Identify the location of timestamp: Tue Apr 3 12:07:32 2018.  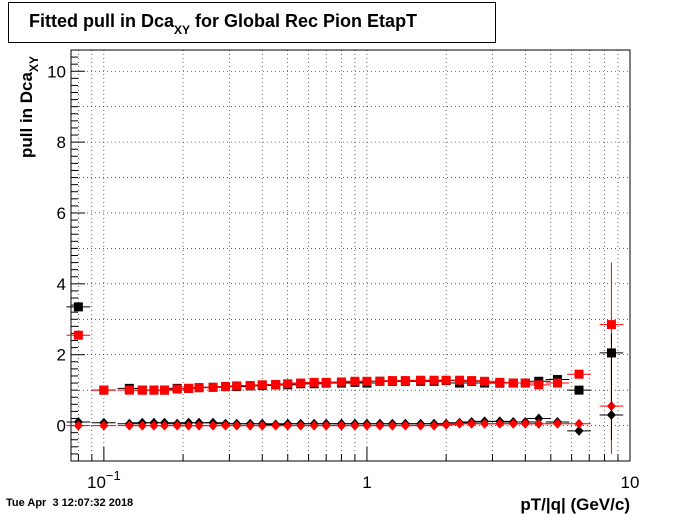
(70, 503).